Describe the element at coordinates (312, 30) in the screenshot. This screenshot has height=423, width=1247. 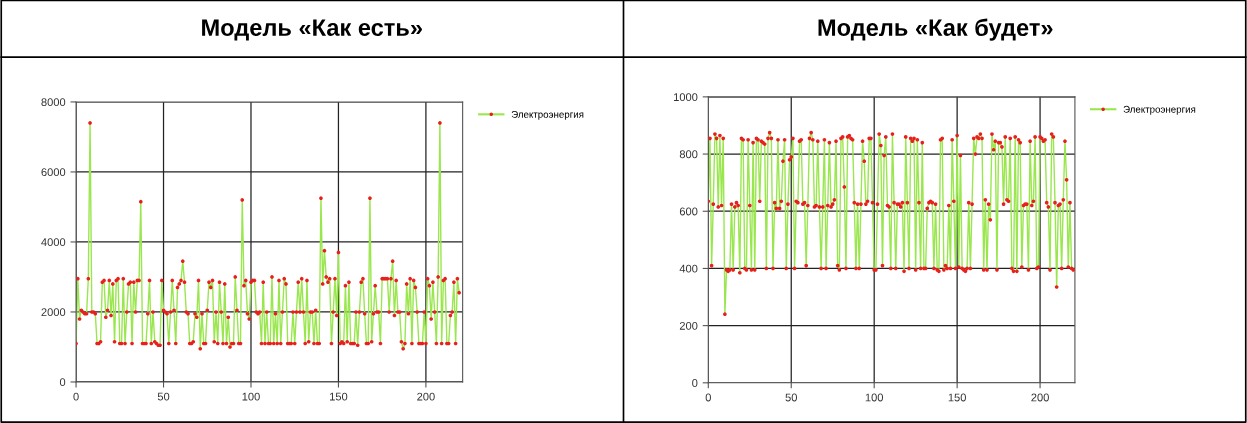
I see `chart-title: Модель «Как есть»` at that location.